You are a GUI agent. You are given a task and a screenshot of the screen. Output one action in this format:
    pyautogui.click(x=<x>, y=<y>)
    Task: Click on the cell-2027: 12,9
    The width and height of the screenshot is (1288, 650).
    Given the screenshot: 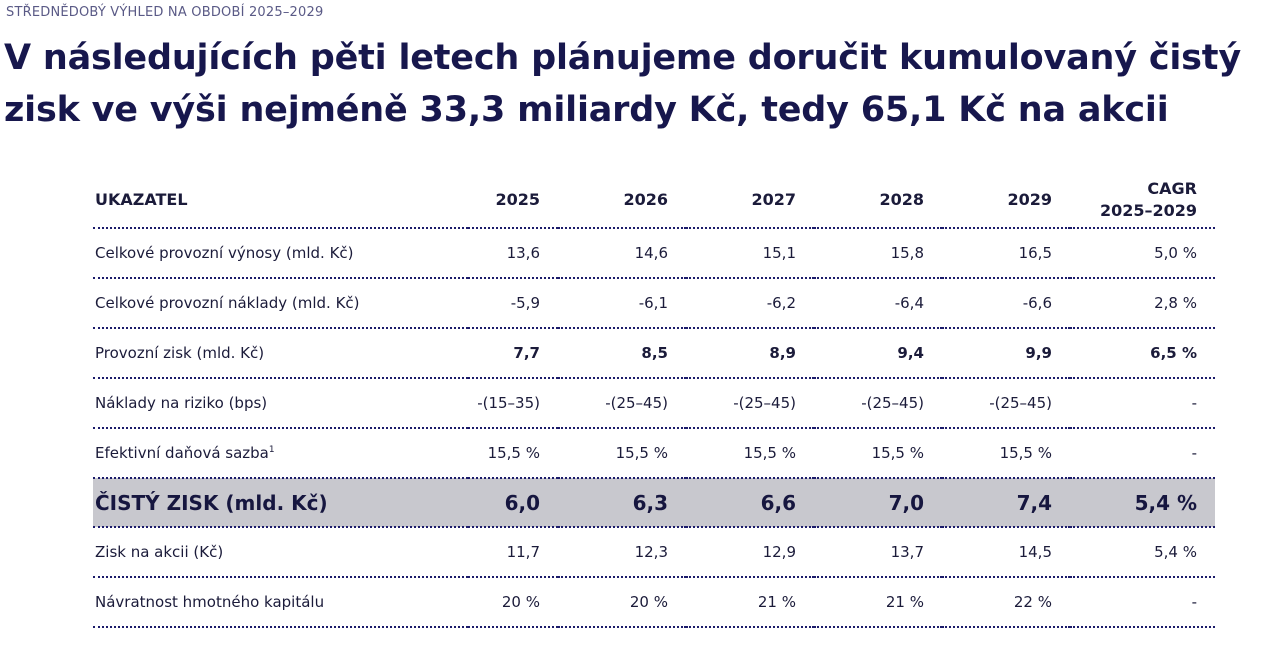 What is the action you would take?
    pyautogui.click(x=750, y=552)
    